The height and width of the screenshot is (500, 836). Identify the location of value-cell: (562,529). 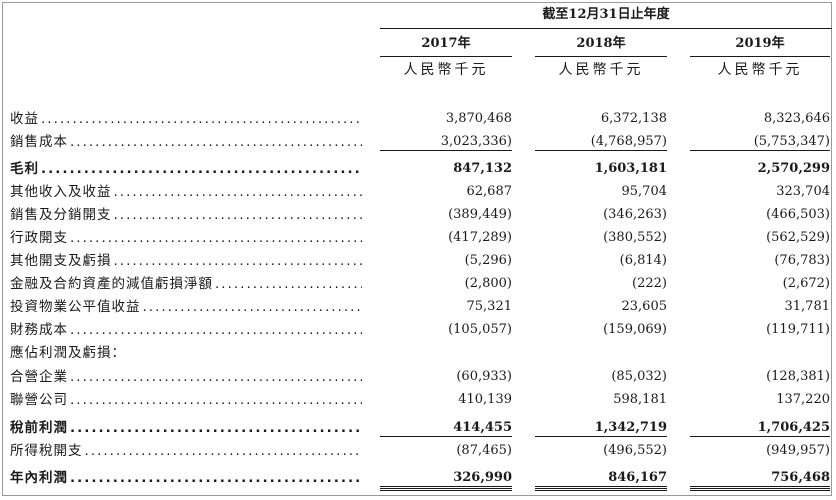
(798, 237).